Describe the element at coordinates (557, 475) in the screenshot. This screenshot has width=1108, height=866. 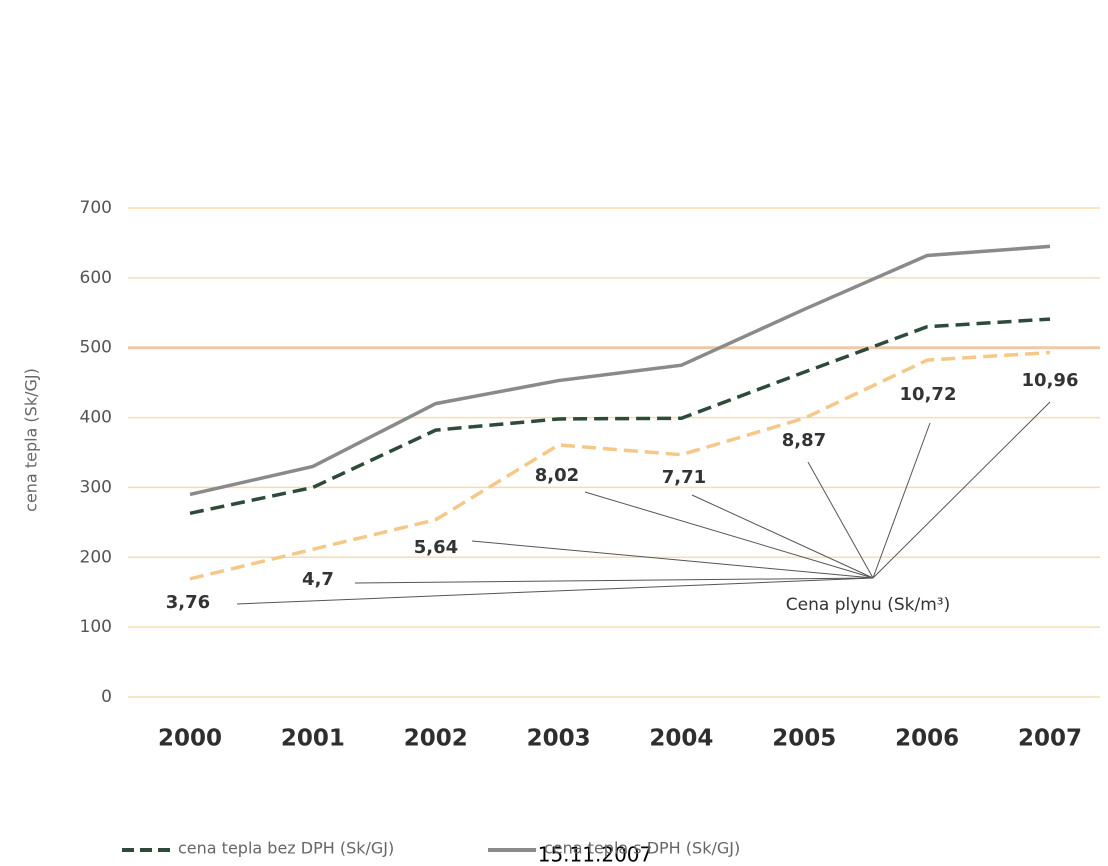
I see `data-label: 8,02` at that location.